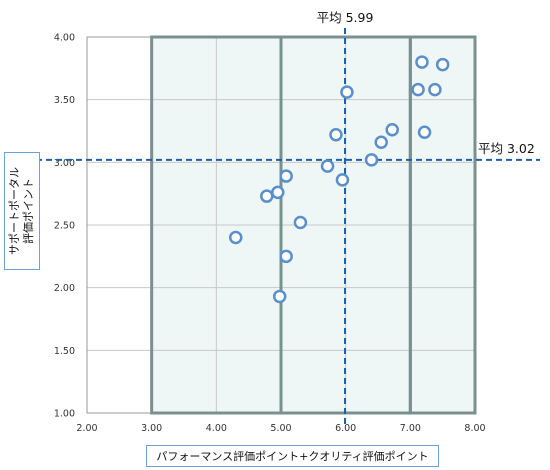 The height and width of the screenshot is (470, 550). I want to click on y-tick-label-4: 3.00, so click(64, 163).